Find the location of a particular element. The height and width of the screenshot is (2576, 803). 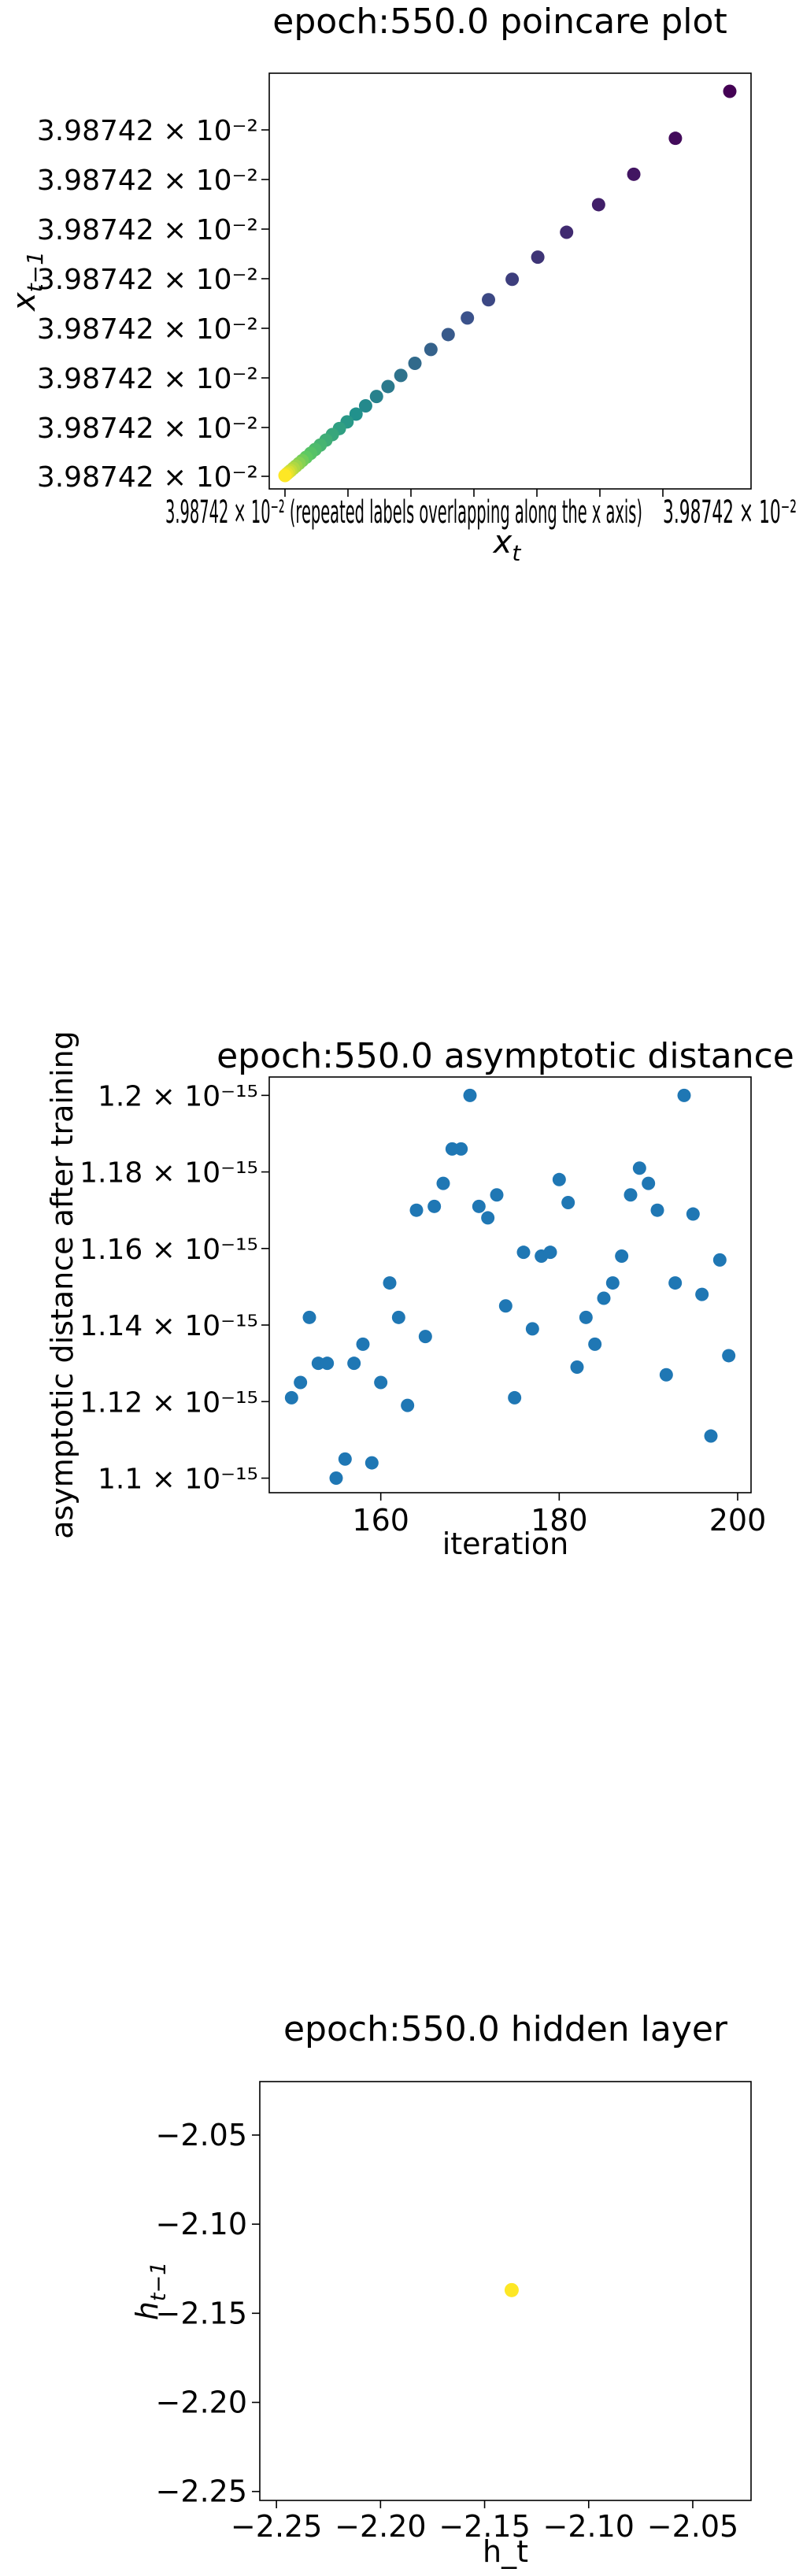

hidden-x-tick-label: −2.25 is located at coordinates (276, 2526).